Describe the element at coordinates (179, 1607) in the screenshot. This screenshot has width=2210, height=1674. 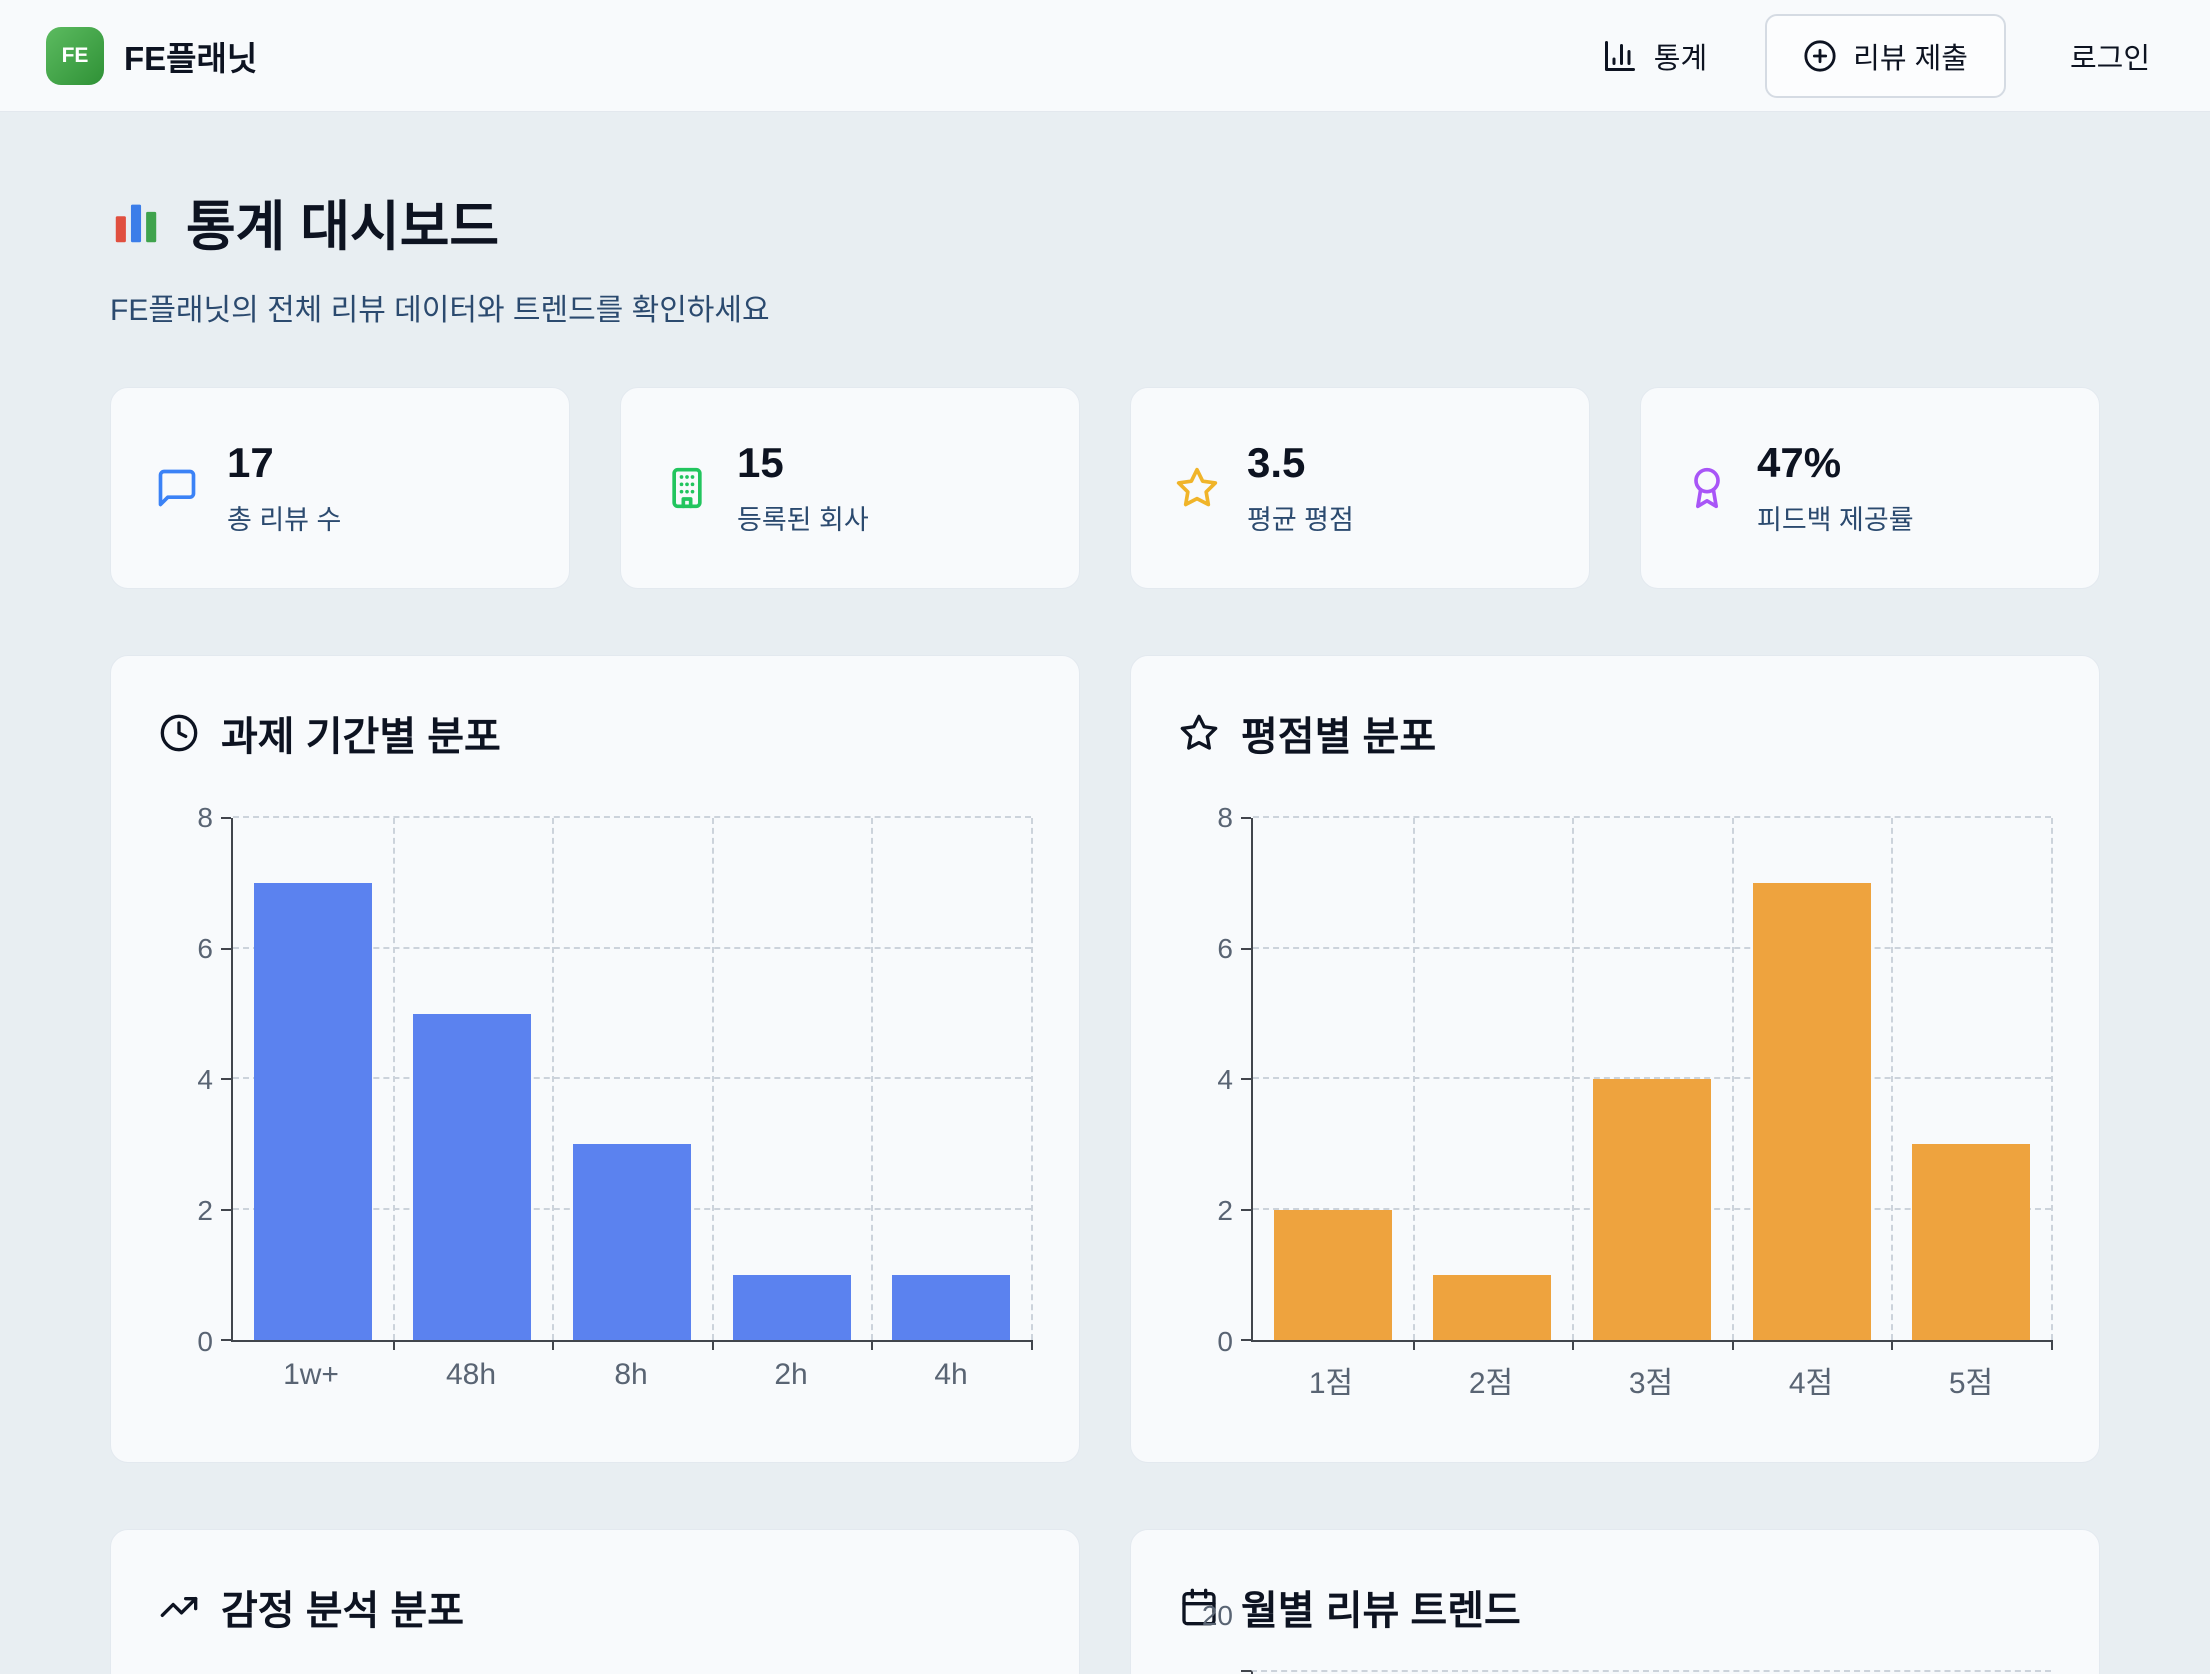
I see `trending-up-icon` at that location.